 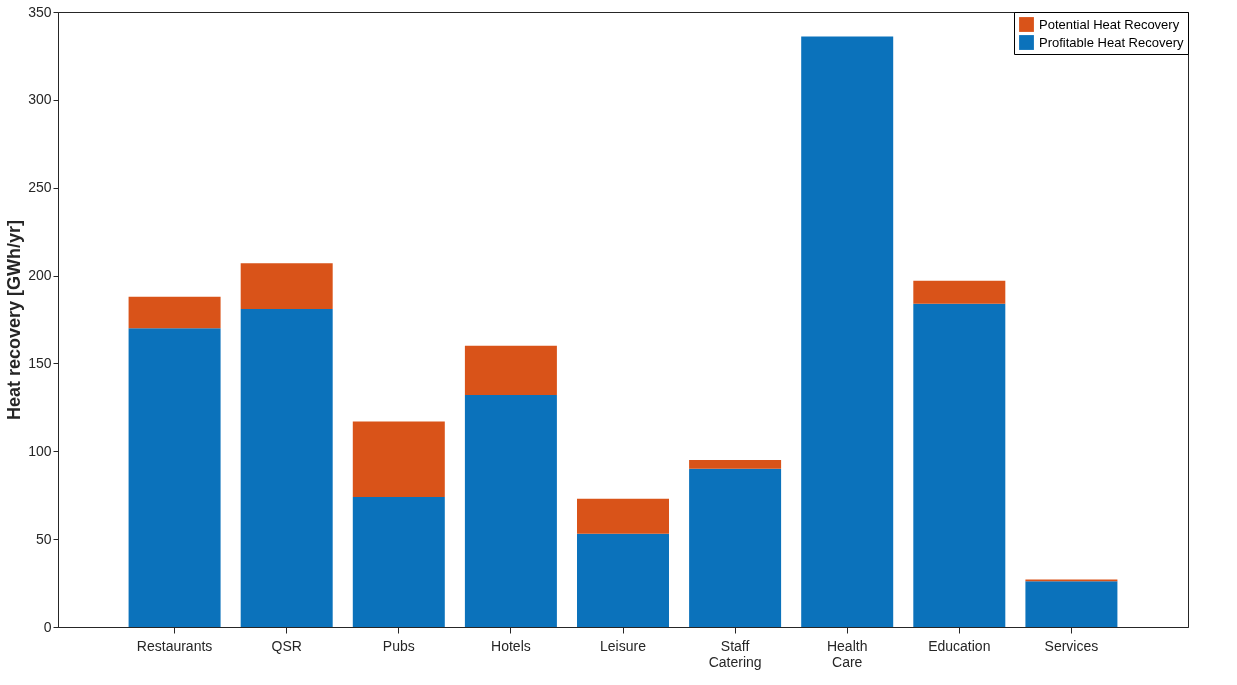 What do you see at coordinates (40, 362) in the screenshot?
I see `y-tick-label: 150` at bounding box center [40, 362].